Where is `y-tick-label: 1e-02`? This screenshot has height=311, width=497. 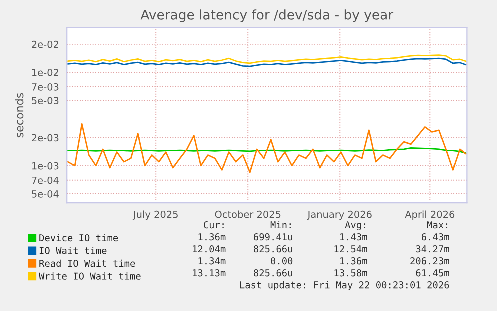
y-tick-label: 1e-02 is located at coordinates (45, 72).